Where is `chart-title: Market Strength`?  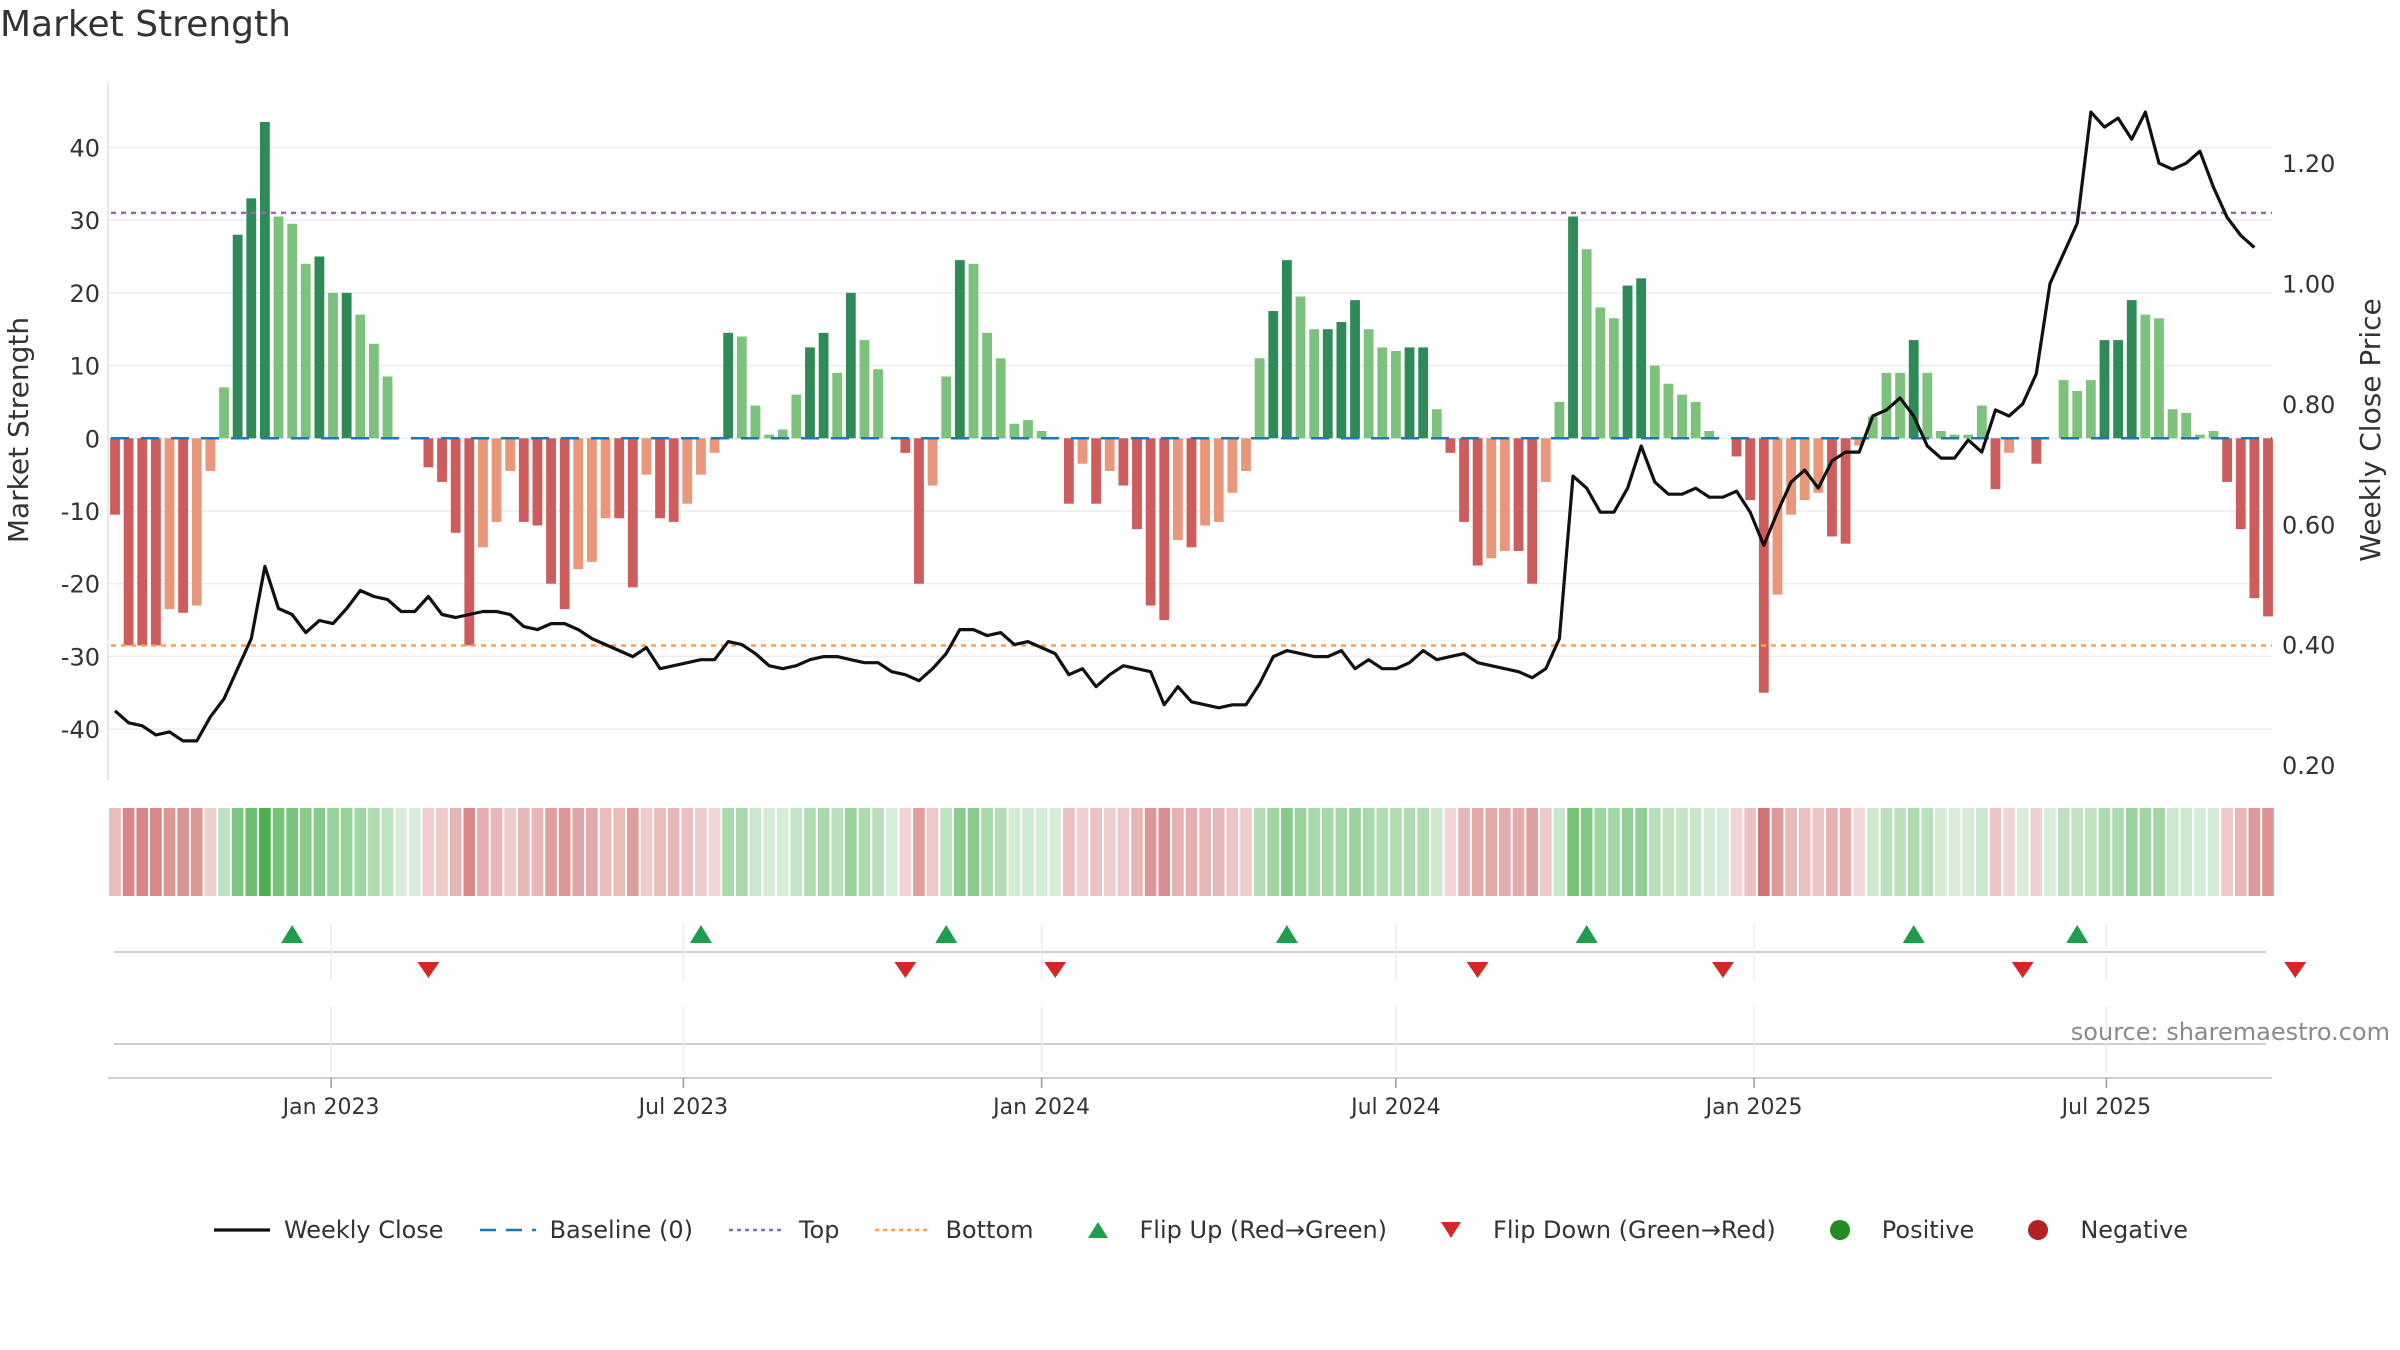
chart-title: Market Strength is located at coordinates (145, 24).